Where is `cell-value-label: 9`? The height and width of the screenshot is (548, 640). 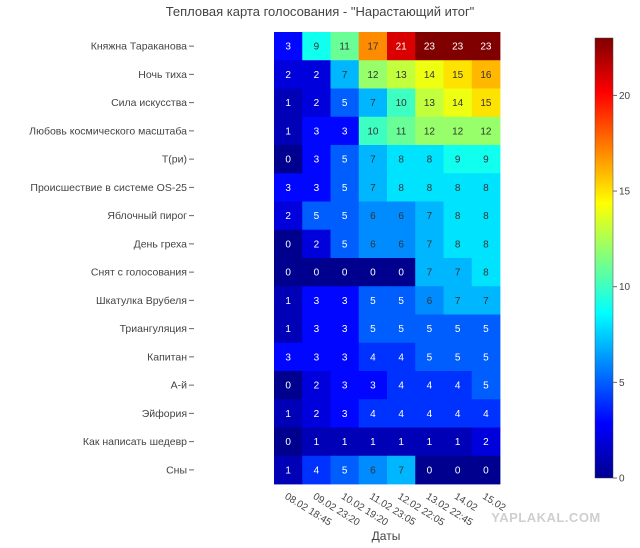 cell-value-label: 9 is located at coordinates (317, 47).